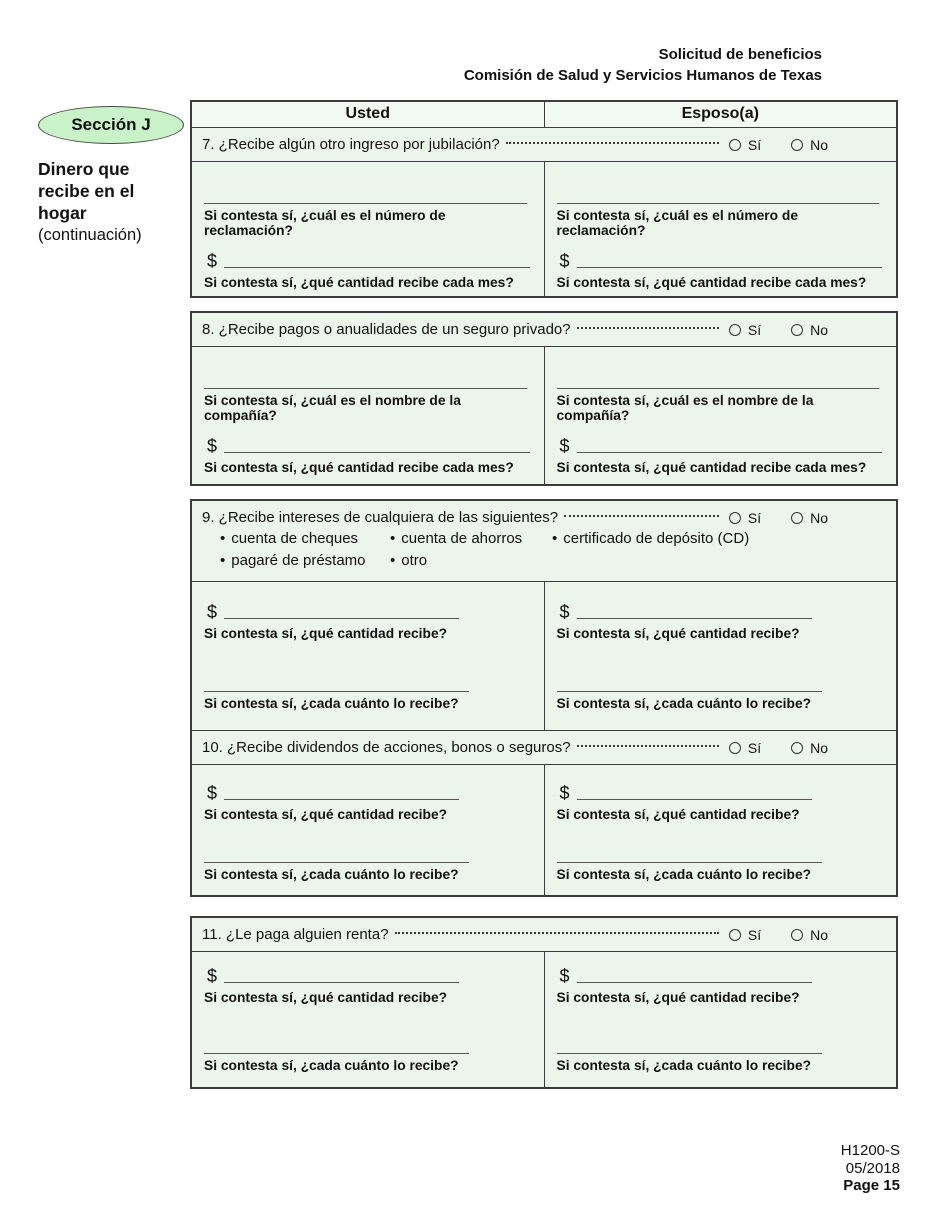  Describe the element at coordinates (872, 1168) in the screenshot. I see `revision-date: 05/2018` at that location.